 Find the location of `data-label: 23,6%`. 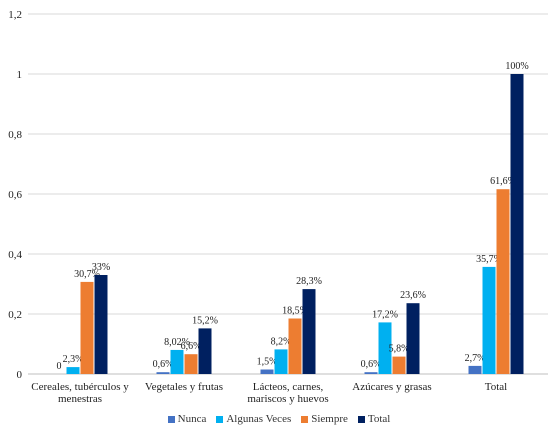

data-label: 23,6% is located at coordinates (413, 295).